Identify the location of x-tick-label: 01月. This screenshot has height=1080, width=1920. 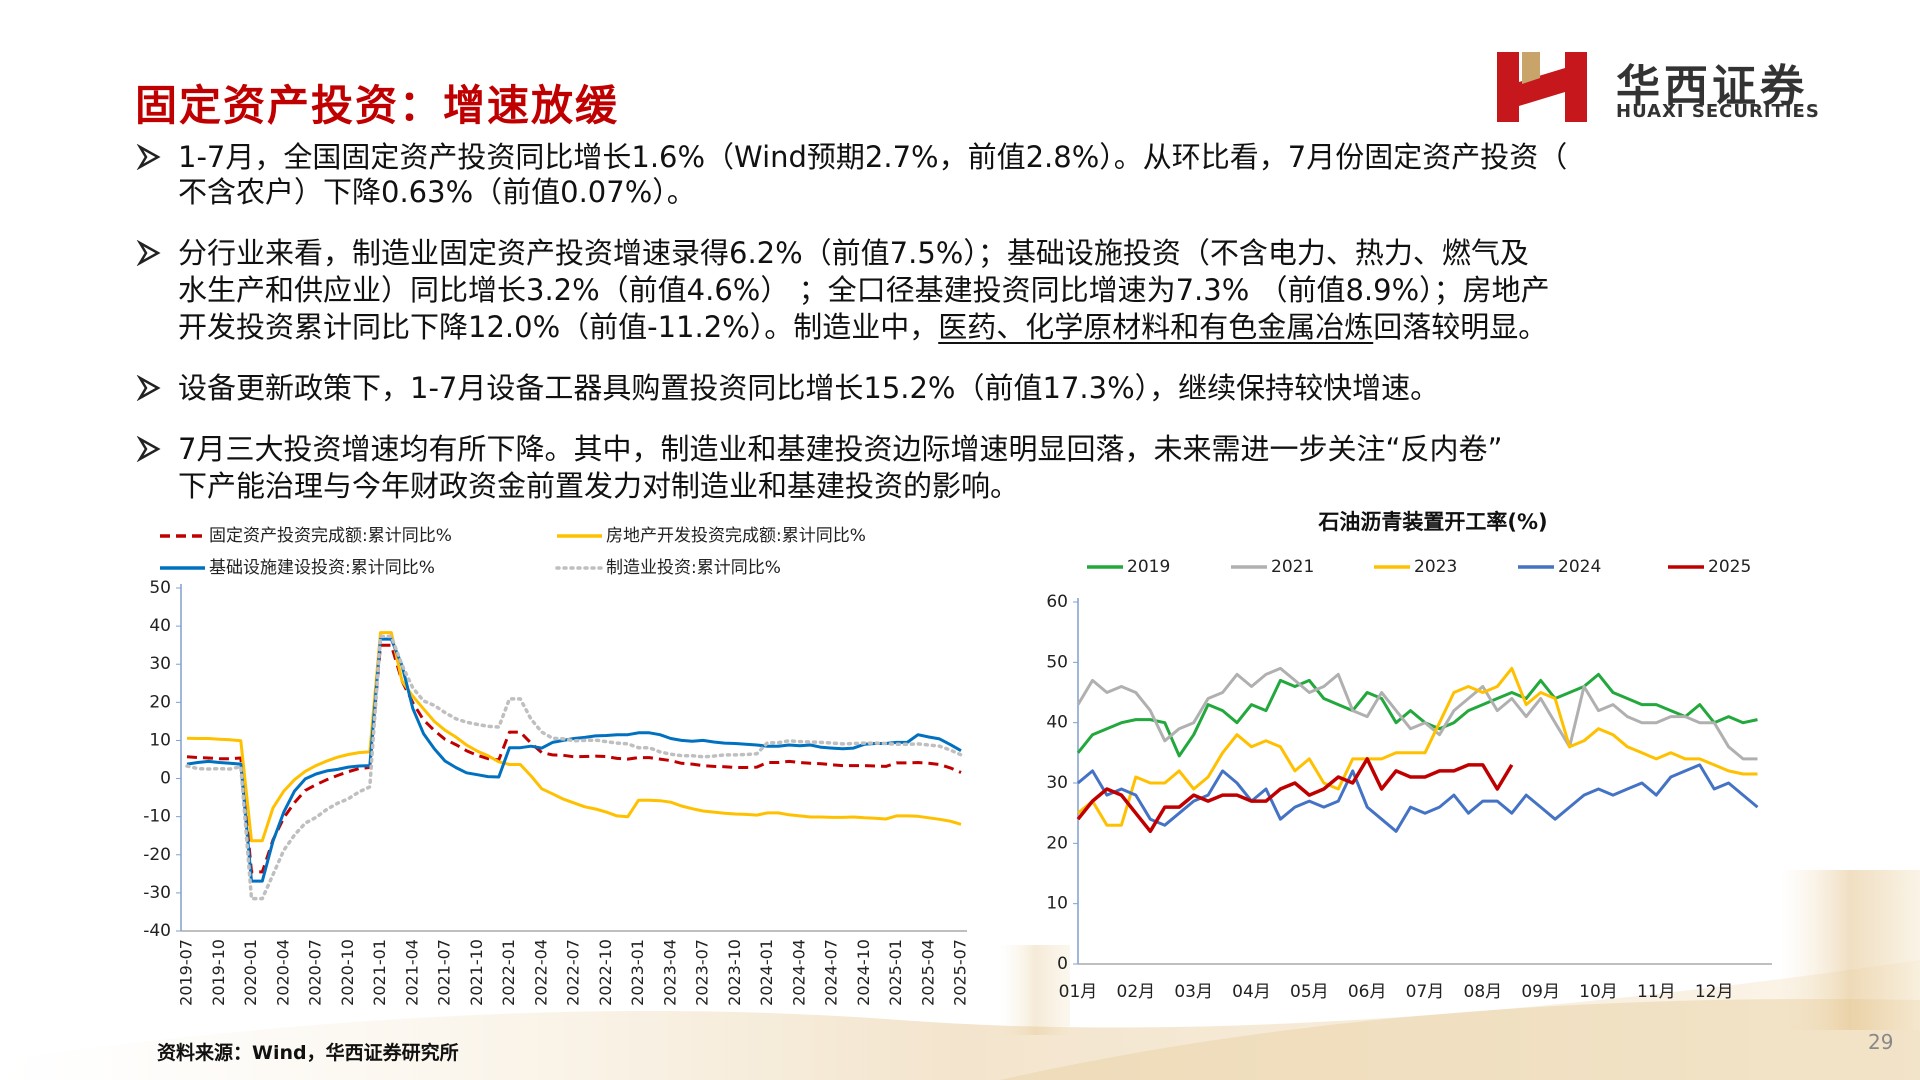
(1078, 992).